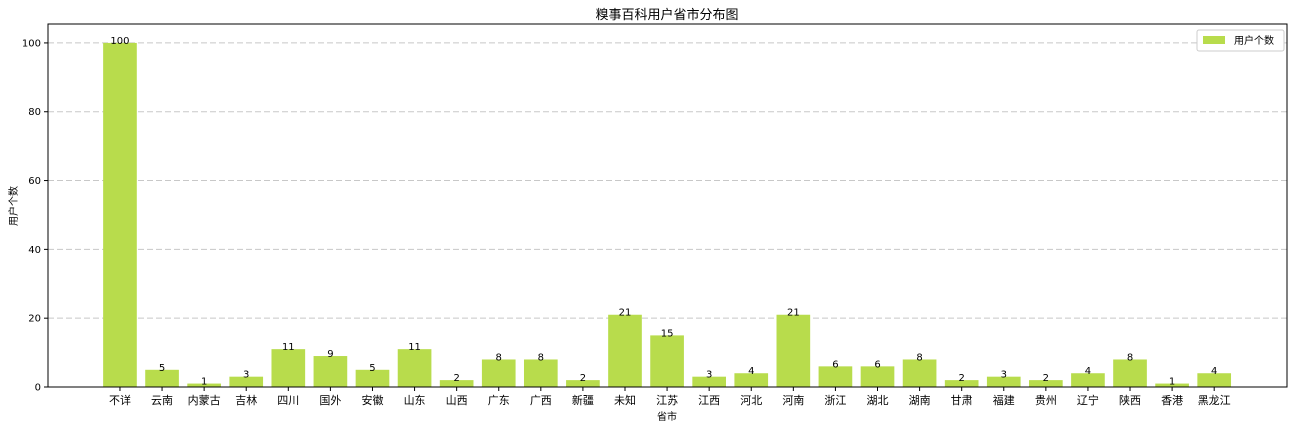  I want to click on x-tick-label: 湖南, so click(920, 400).